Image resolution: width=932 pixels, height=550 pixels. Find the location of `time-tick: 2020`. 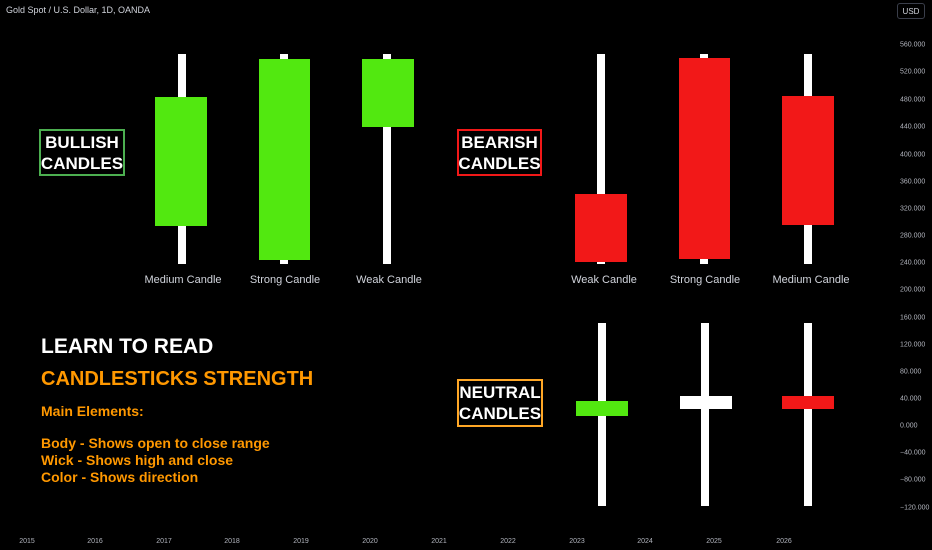

time-tick: 2020 is located at coordinates (370, 541).